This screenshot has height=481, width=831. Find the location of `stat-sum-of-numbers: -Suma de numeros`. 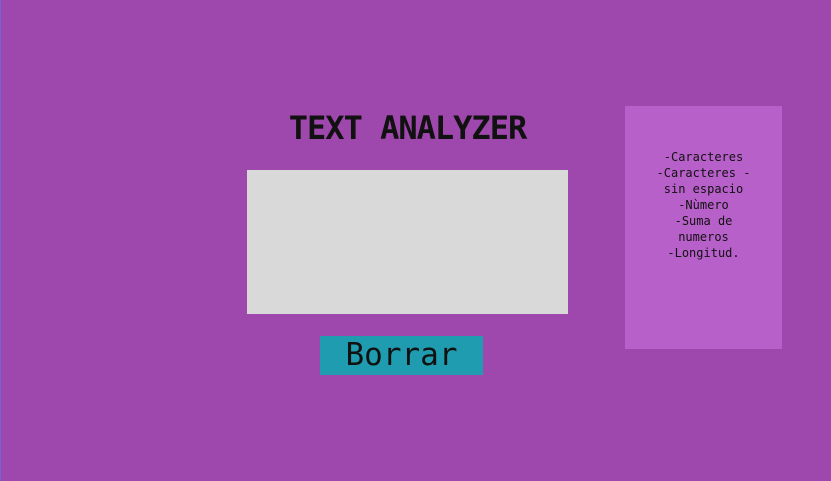

stat-sum-of-numbers: -Suma de numeros is located at coordinates (703, 229).